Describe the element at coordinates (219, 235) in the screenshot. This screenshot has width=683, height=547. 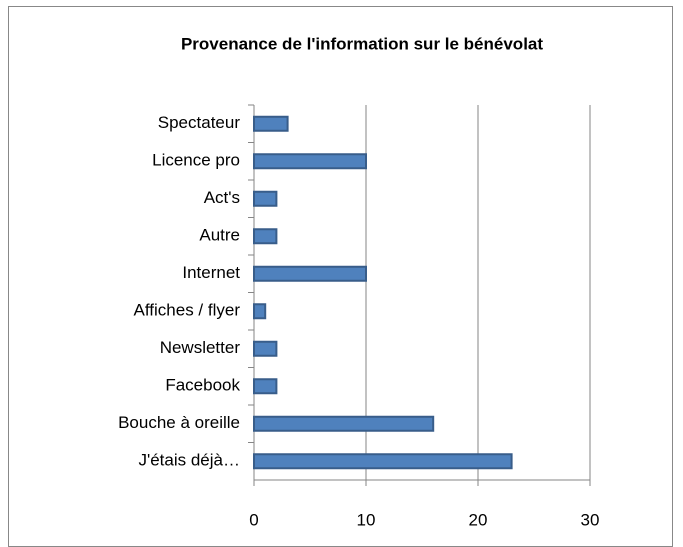
I see `y-tick-label: Autre` at that location.